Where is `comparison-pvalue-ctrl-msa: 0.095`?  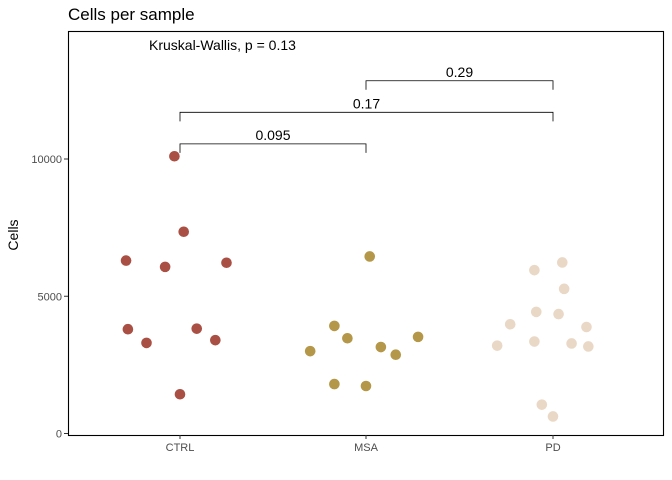
comparison-pvalue-ctrl-msa: 0.095 is located at coordinates (272, 135).